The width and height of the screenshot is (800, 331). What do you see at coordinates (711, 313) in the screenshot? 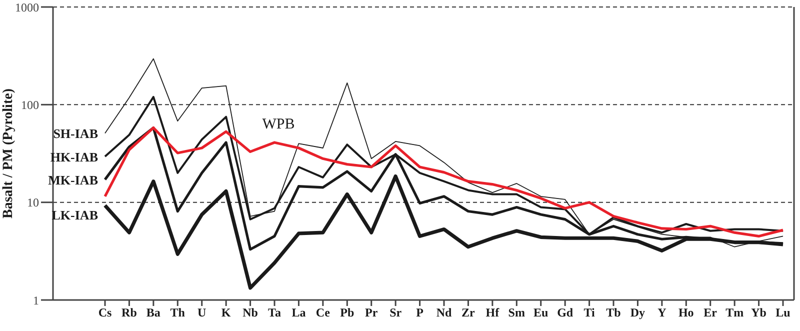
I see `x-tick-label: Er` at bounding box center [711, 313].